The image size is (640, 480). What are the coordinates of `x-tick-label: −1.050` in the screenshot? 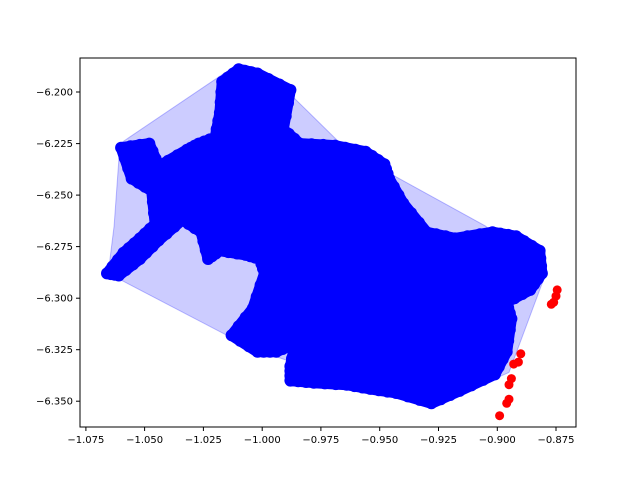 It's located at (144, 440).